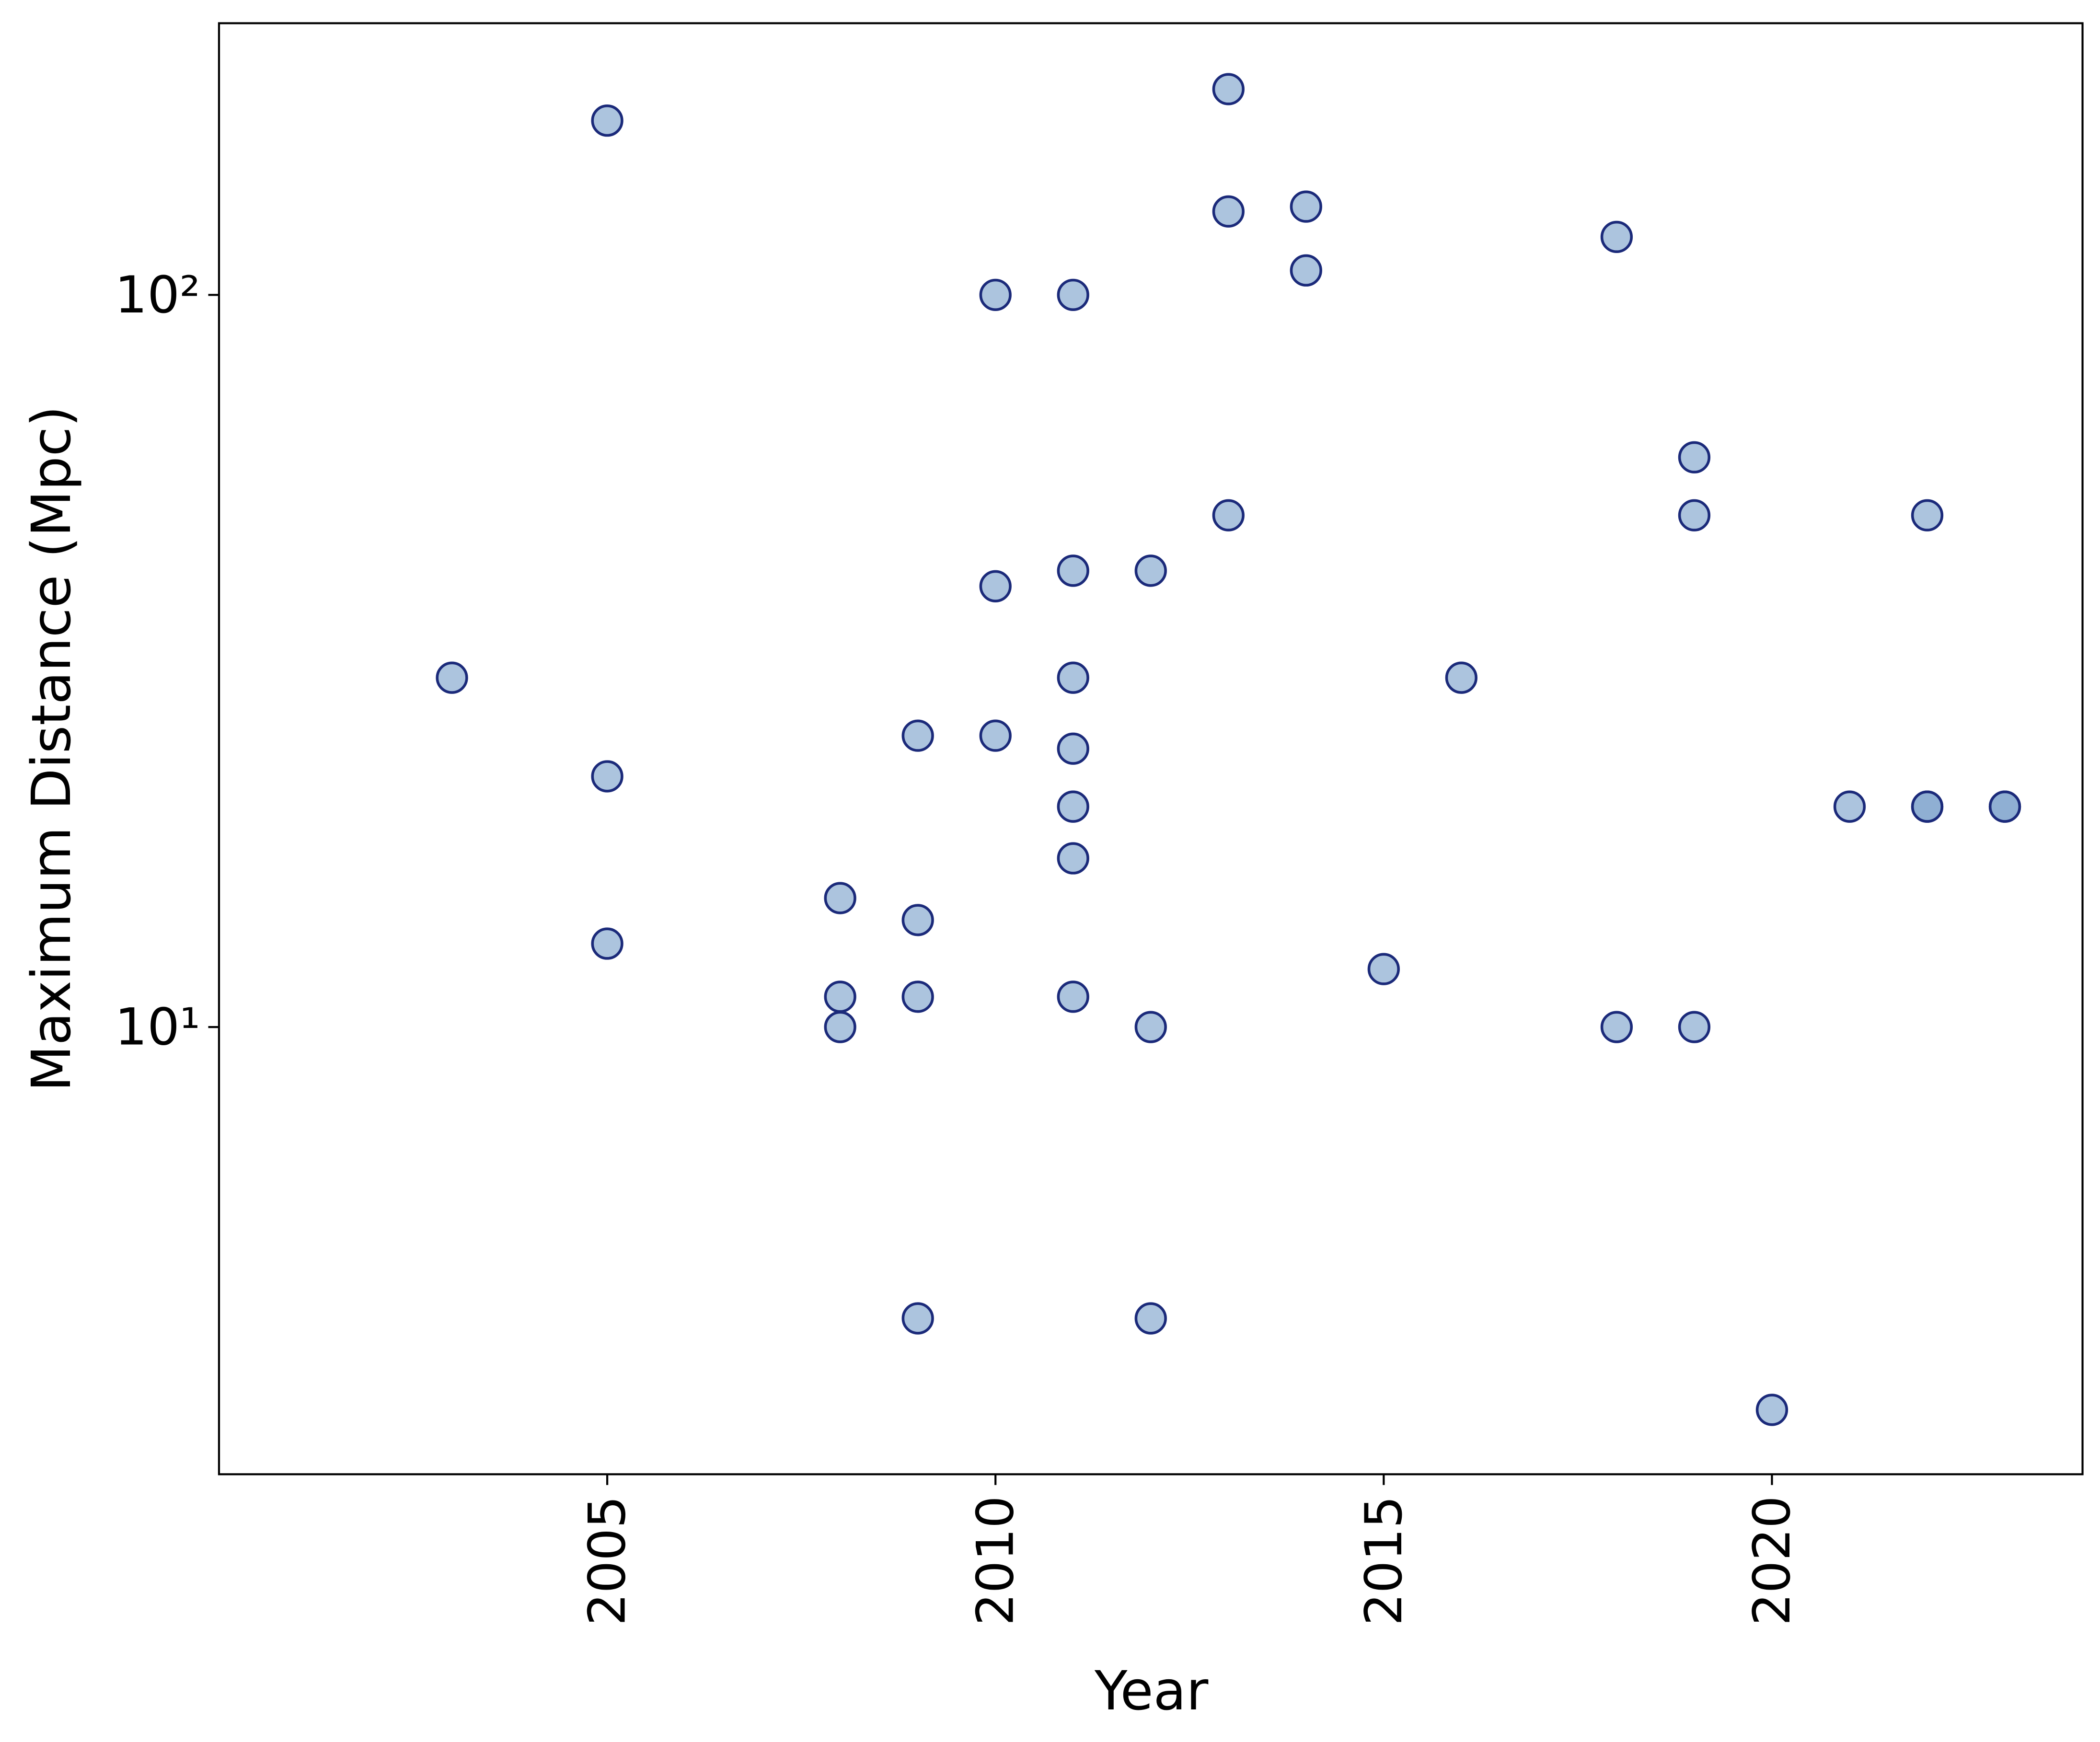  What do you see at coordinates (52, 749) in the screenshot?
I see `y-axis-title: Maximum Distance (Mpc)` at bounding box center [52, 749].